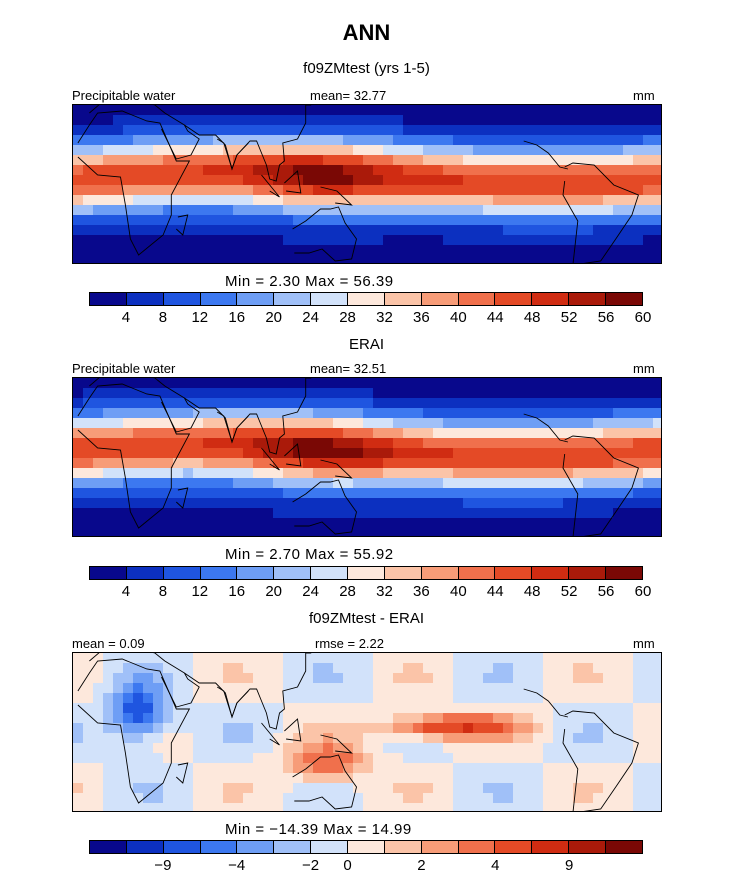 The height and width of the screenshot is (878, 733). What do you see at coordinates (569, 317) in the screenshot?
I see `colorbar-tick-label: 52` at bounding box center [569, 317].